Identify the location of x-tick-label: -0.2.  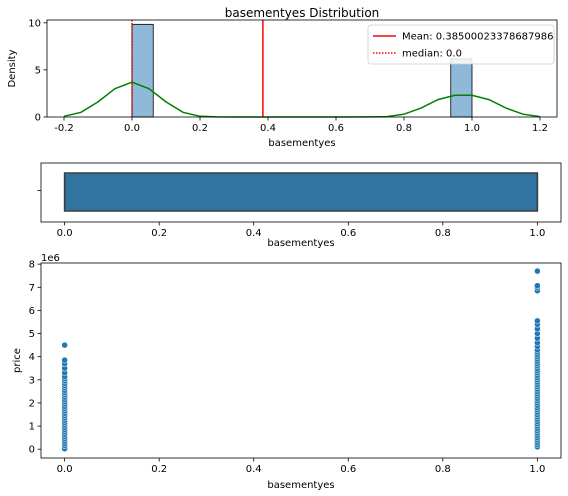
(64, 128).